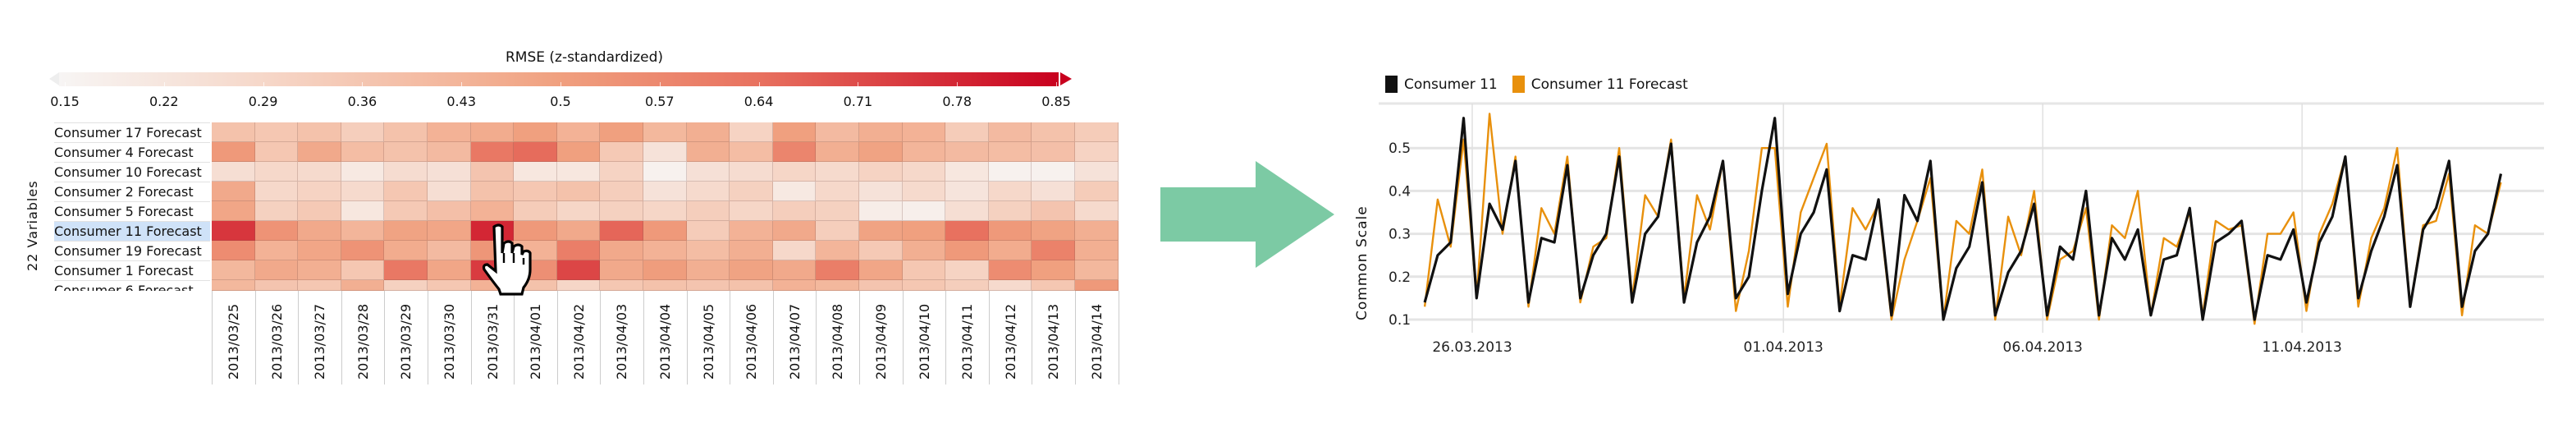 This screenshot has height=442, width=2576. What do you see at coordinates (132, 132) in the screenshot?
I see `heatmap-row-label: Consumer 17 Forecast` at bounding box center [132, 132].